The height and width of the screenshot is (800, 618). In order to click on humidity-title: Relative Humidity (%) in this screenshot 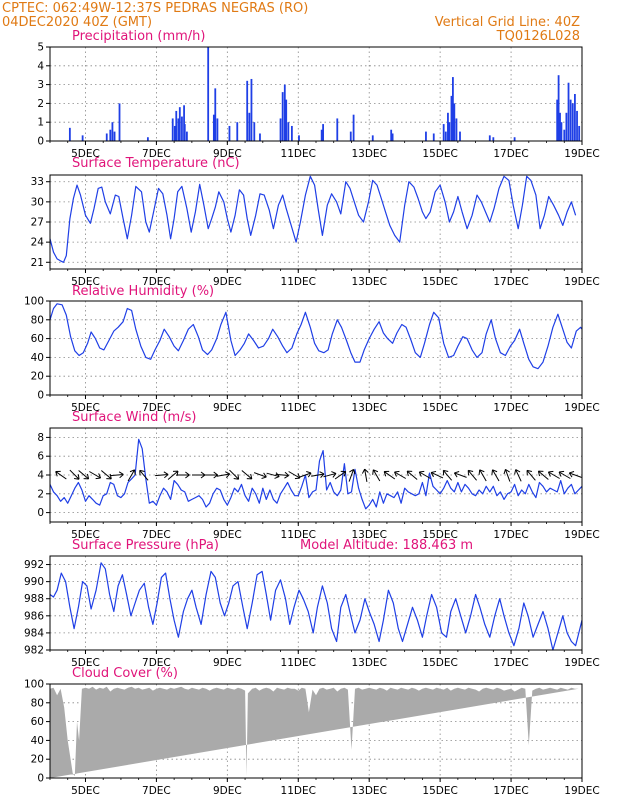, I will do `click(143, 291)`.